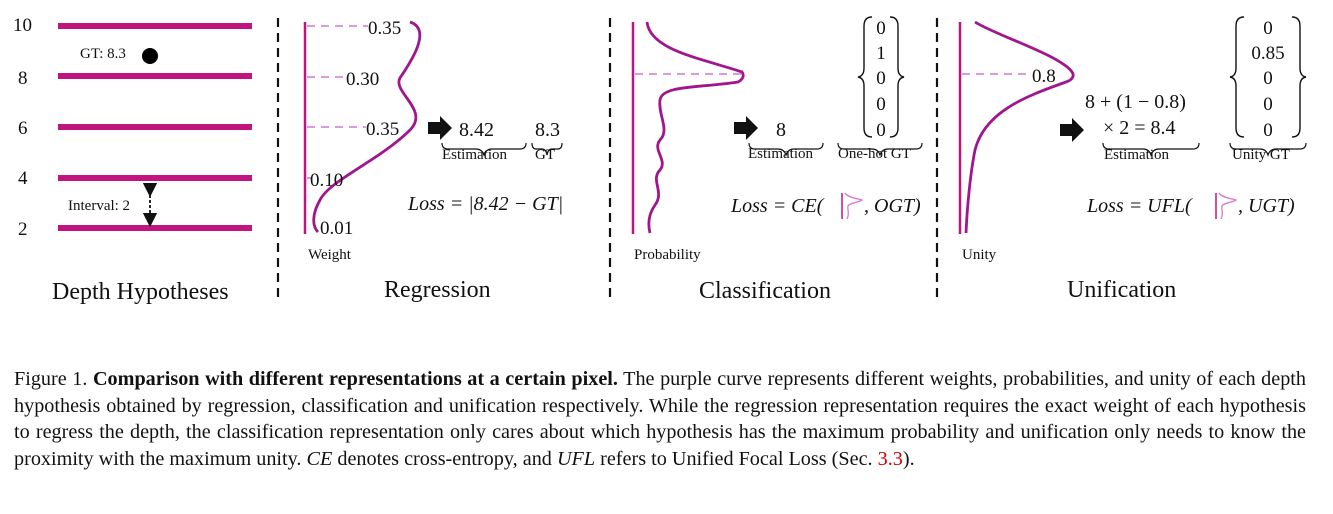 The image size is (1333, 514). What do you see at coordinates (140, 292) in the screenshot?
I see `depth-panel-title: Depth Hypotheses` at bounding box center [140, 292].